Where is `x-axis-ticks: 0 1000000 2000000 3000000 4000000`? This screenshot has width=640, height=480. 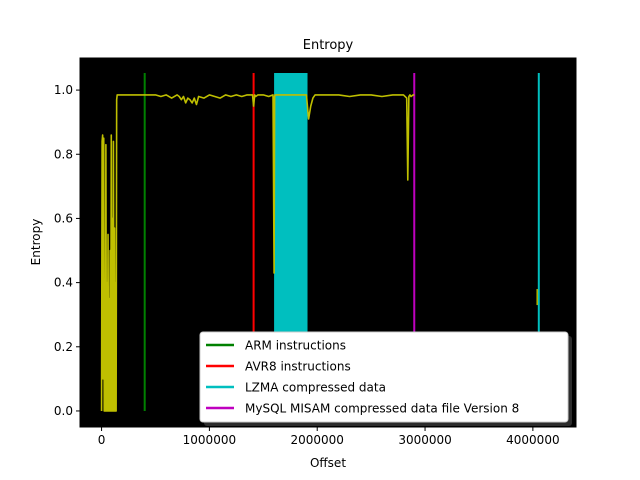
x-axis-ticks: 0 1000000 2000000 3000000 4000000 is located at coordinates (329, 437).